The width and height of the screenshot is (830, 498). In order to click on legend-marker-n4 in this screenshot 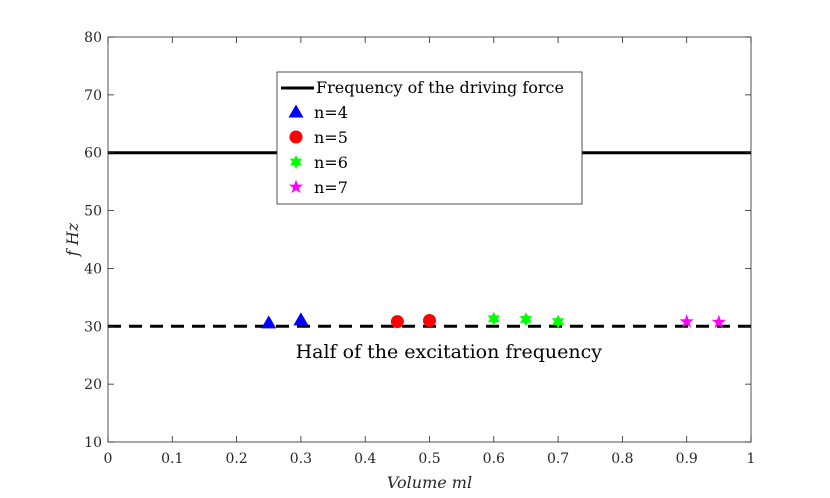, I will do `click(296, 111)`.